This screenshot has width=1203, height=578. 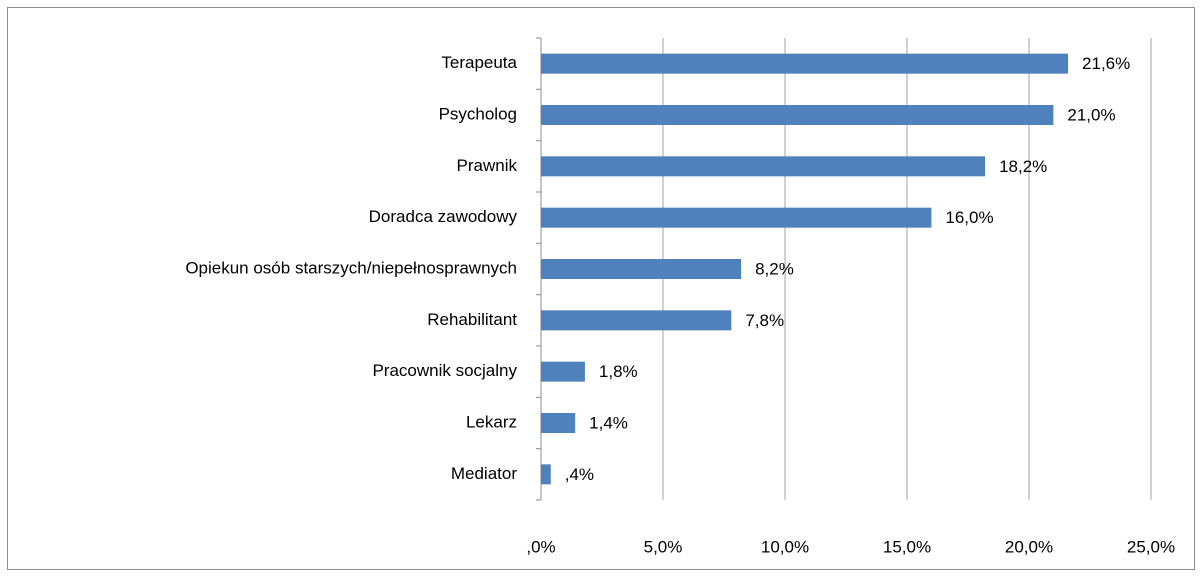 I want to click on value-label: 8,2%, so click(x=774, y=268).